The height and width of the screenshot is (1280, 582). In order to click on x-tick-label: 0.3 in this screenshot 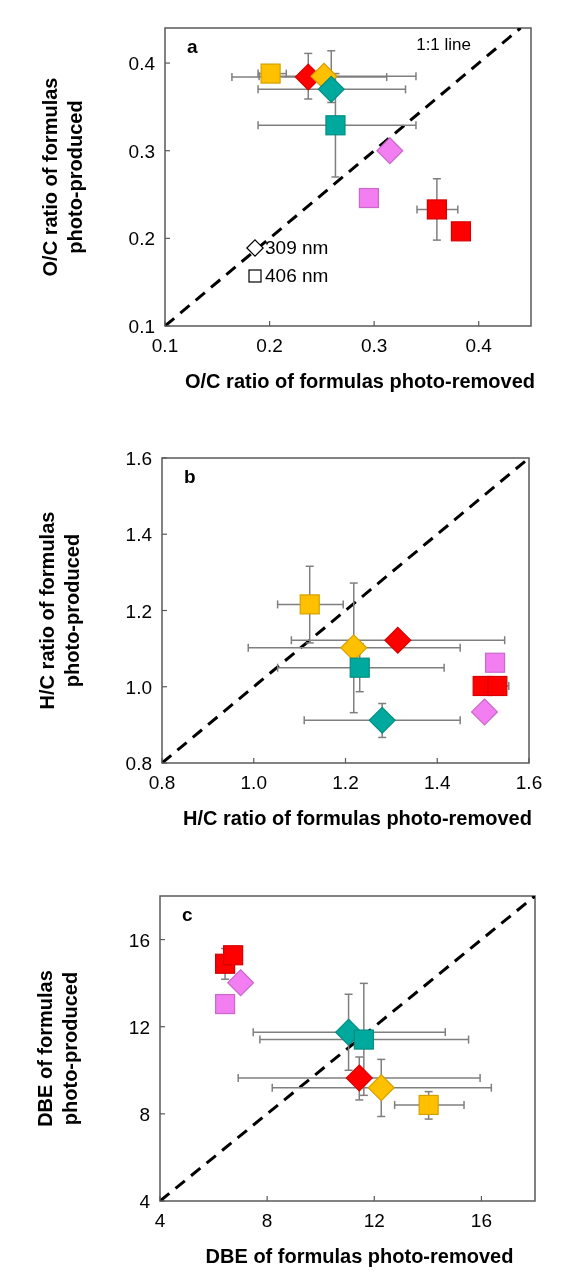, I will do `click(374, 345)`.